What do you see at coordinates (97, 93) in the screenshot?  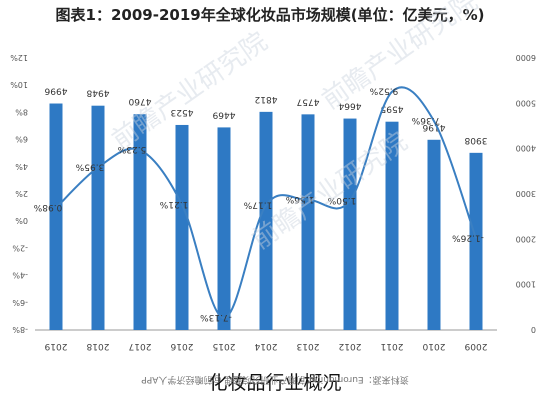 I see `bar-label: 4948` at bounding box center [97, 93].